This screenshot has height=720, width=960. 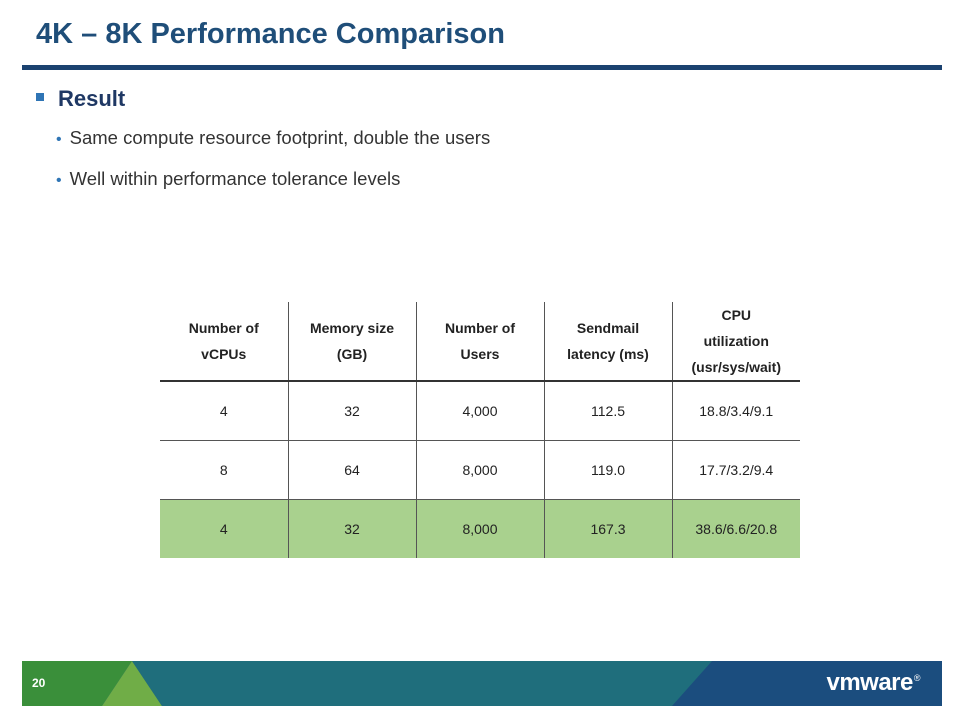 What do you see at coordinates (607, 528) in the screenshot?
I see `cell-latency: 167.3` at bounding box center [607, 528].